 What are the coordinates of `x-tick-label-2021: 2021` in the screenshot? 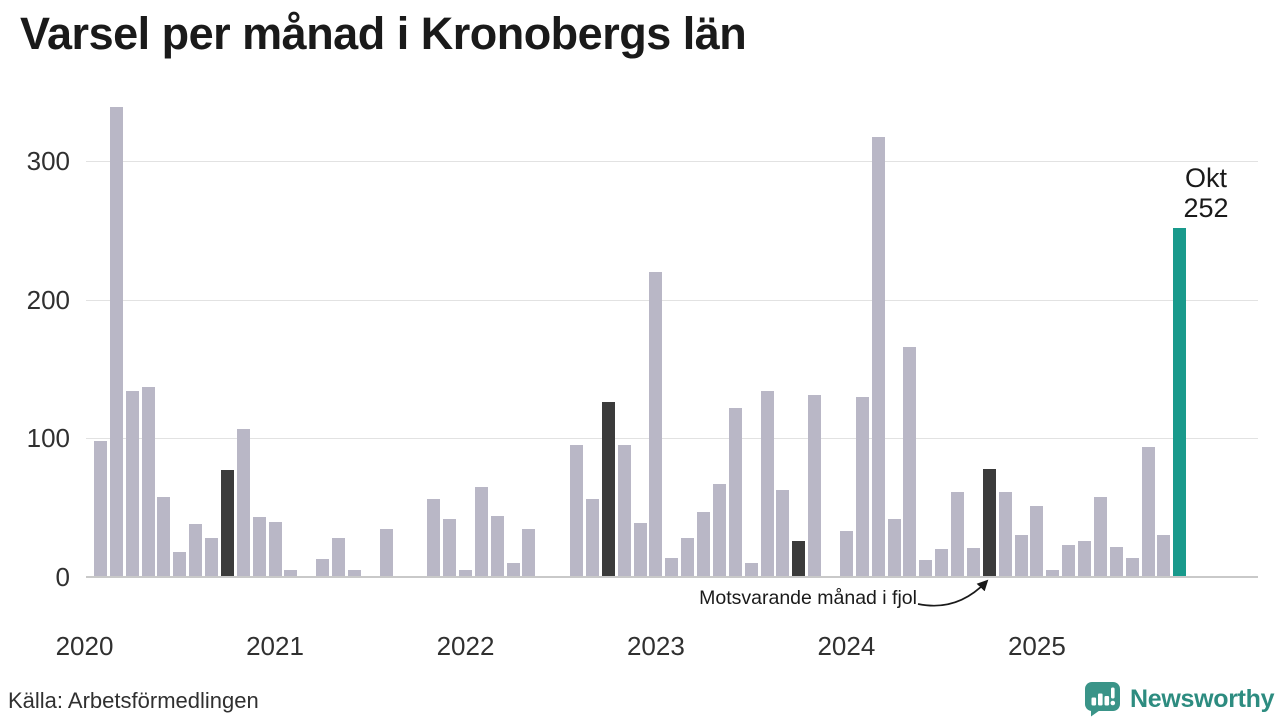 It's located at (275, 646).